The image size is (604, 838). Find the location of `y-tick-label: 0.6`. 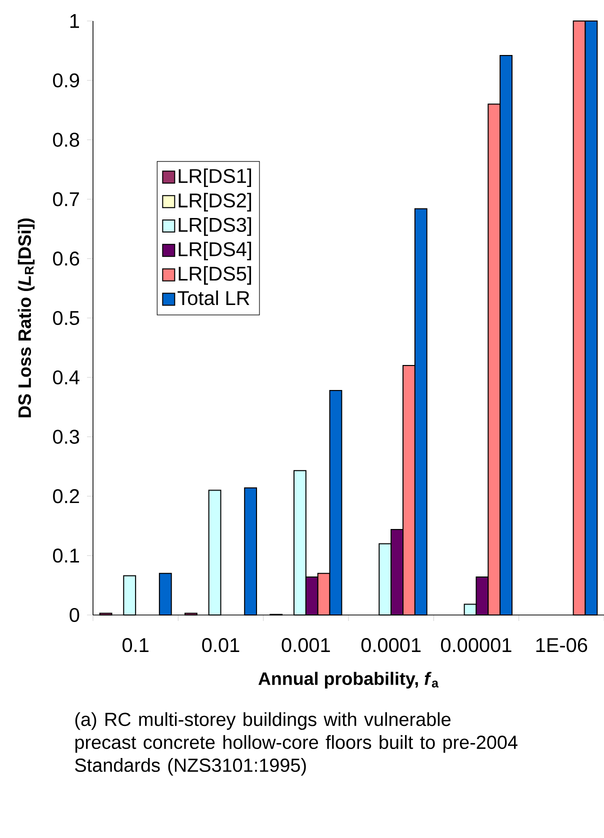

y-tick-label: 0.6 is located at coordinates (66, 259).